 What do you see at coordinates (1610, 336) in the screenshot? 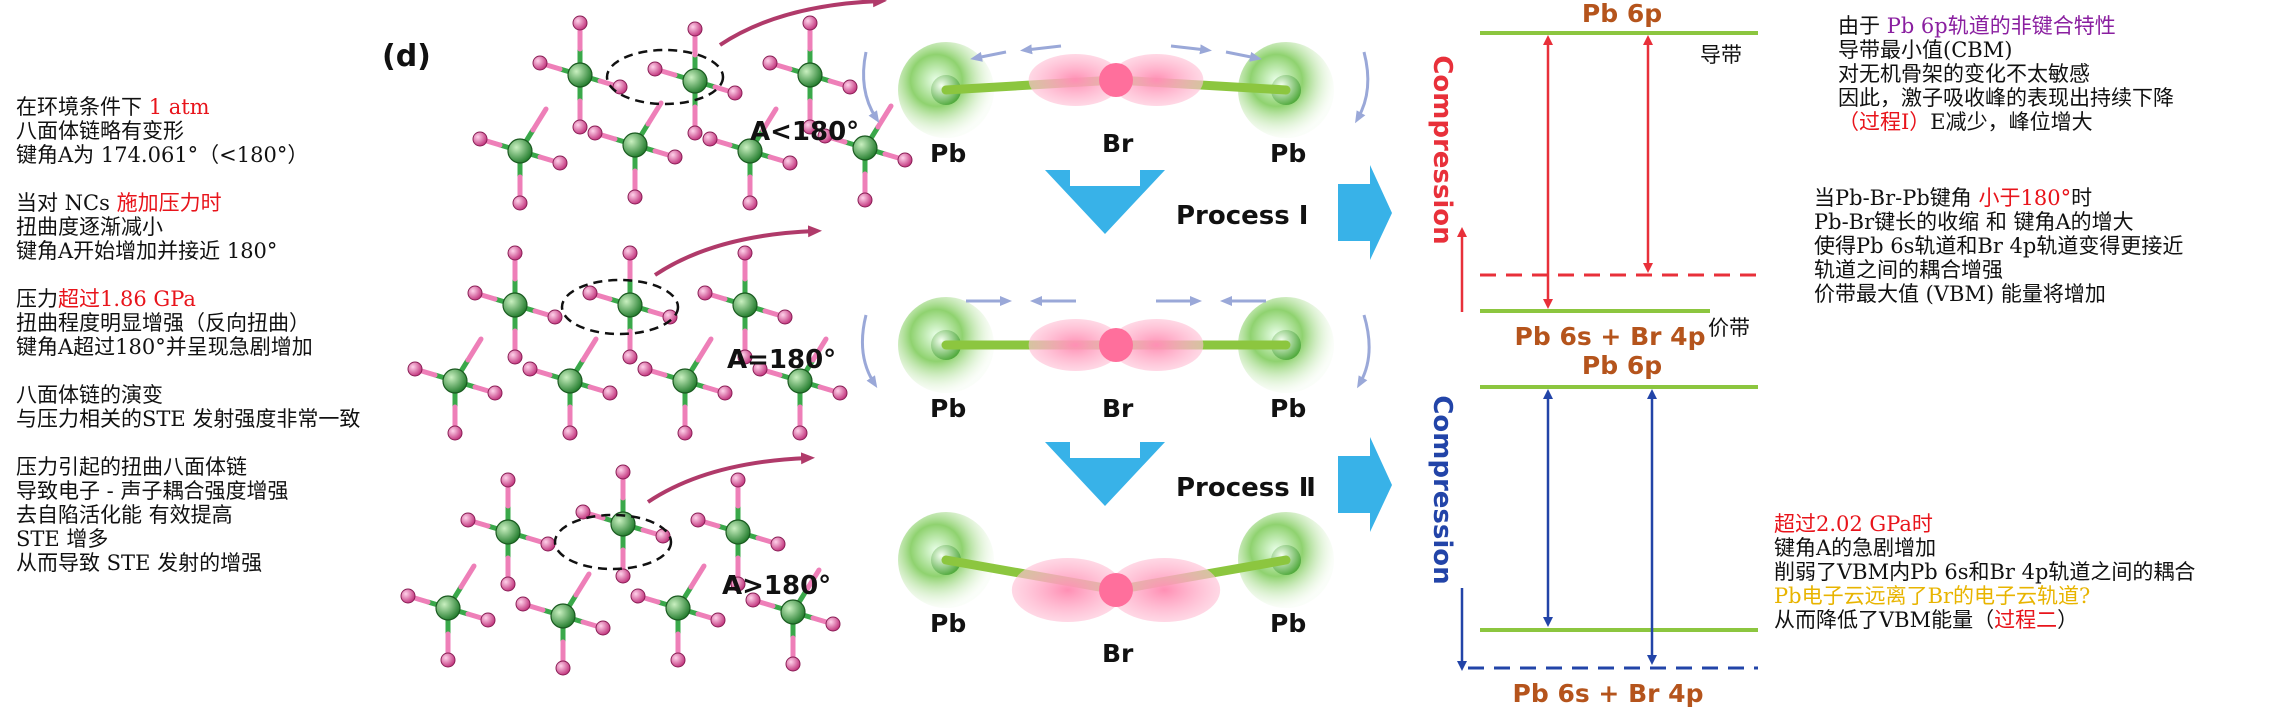
I see `vb-label-top: Pb 6s + Br 4p` at bounding box center [1610, 336].